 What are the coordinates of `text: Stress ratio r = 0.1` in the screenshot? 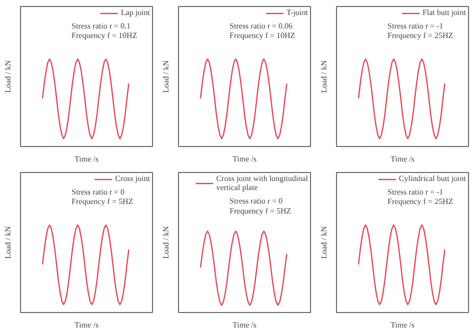 It's located at (101, 25).